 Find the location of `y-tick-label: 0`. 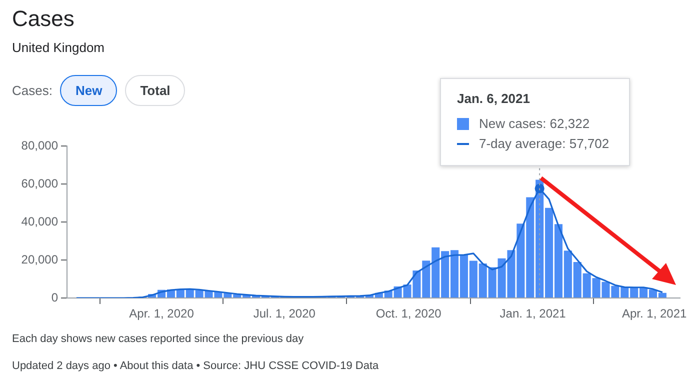

y-tick-label: 0 is located at coordinates (54, 297).